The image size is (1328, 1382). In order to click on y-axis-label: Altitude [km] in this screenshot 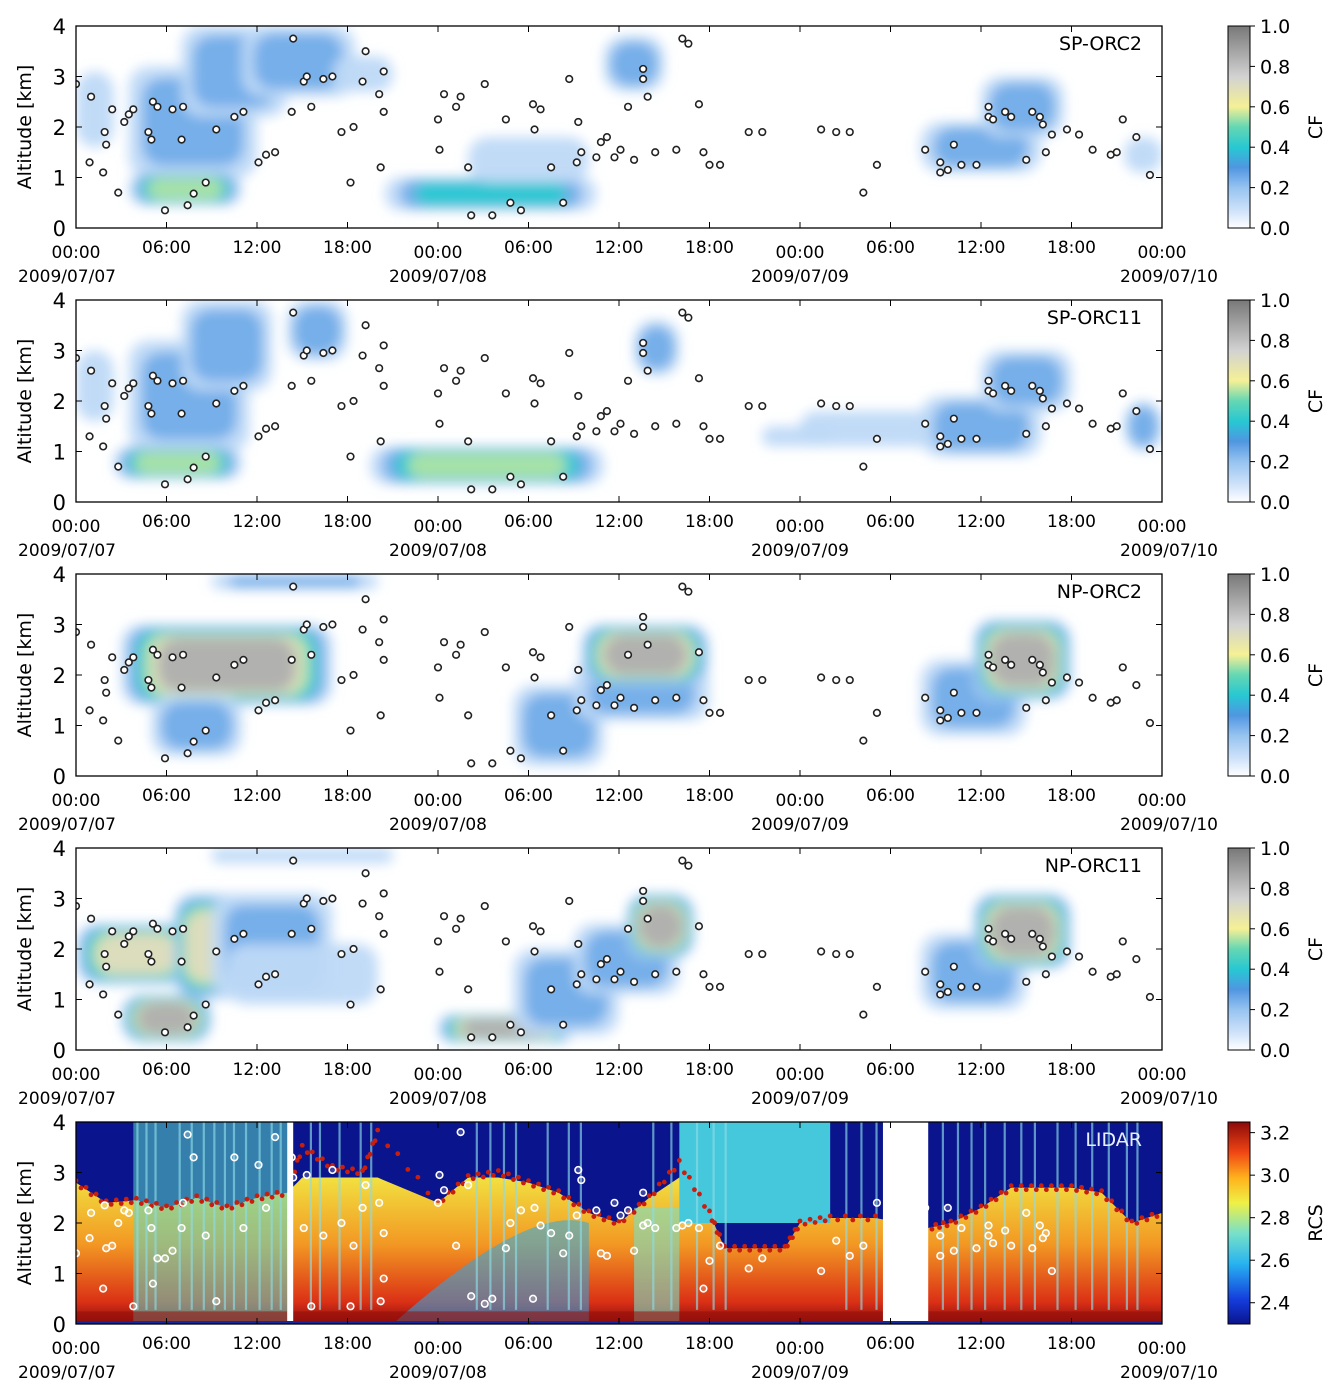, I will do `click(25, 949)`.